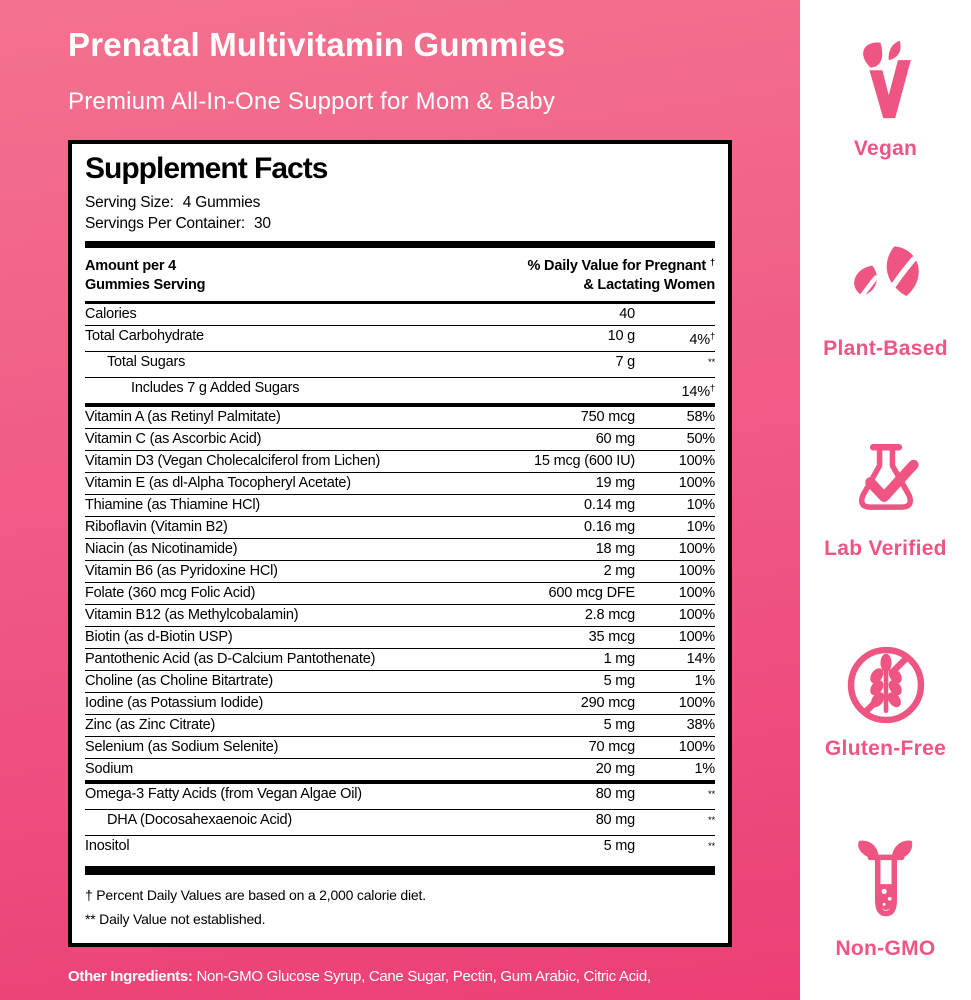 The height and width of the screenshot is (1000, 971). Describe the element at coordinates (615, 820) in the screenshot. I see `nutrient-amount: 80 mg` at that location.